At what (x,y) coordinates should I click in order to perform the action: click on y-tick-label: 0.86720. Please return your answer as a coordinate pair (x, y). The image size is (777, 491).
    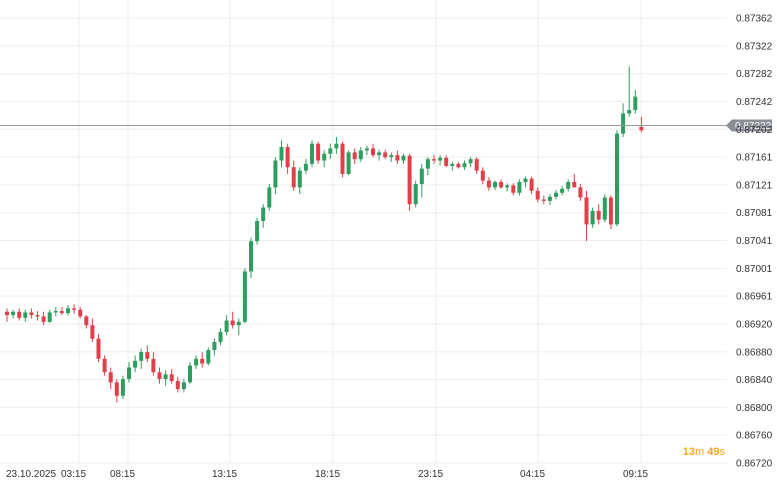
    Looking at the image, I should click on (754, 464).